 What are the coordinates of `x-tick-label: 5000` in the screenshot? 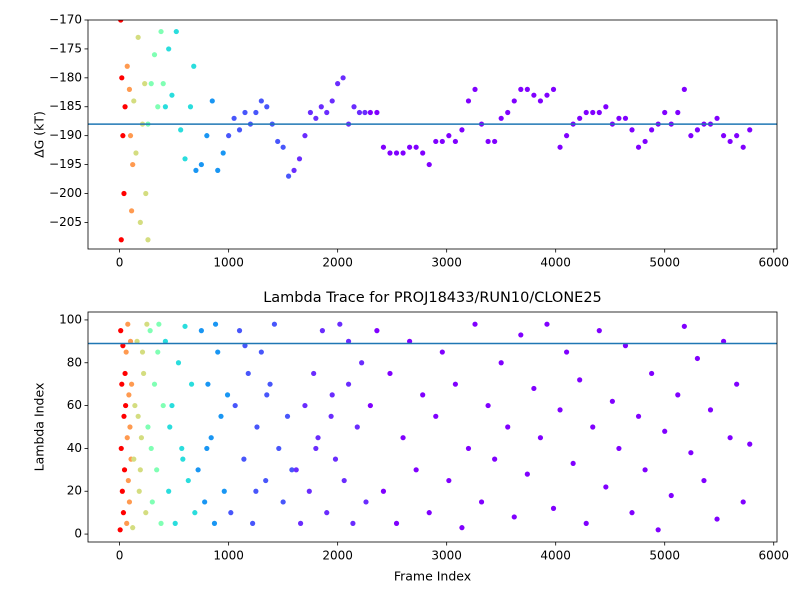 It's located at (664, 263).